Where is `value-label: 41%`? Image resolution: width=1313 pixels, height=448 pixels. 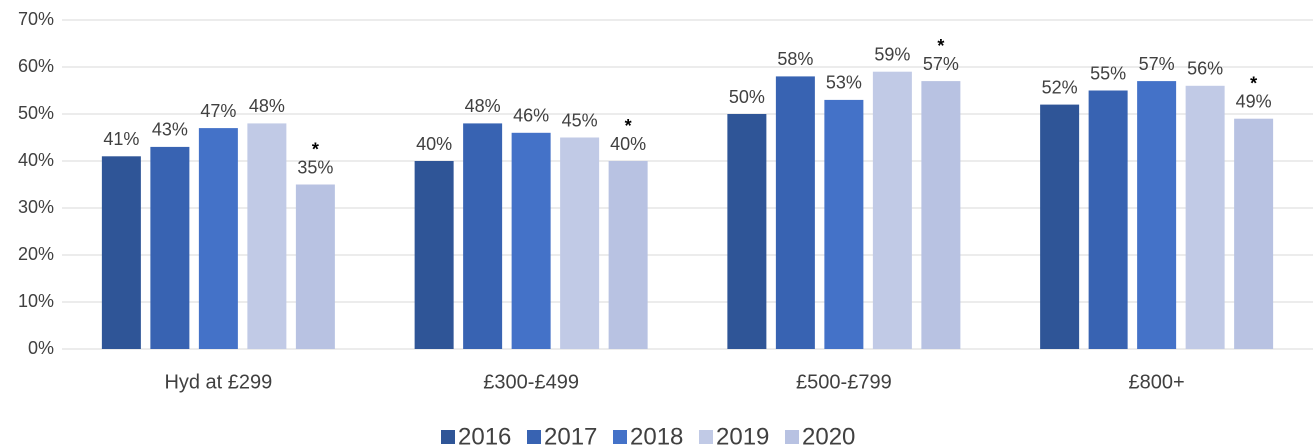
value-label: 41% is located at coordinates (121, 139).